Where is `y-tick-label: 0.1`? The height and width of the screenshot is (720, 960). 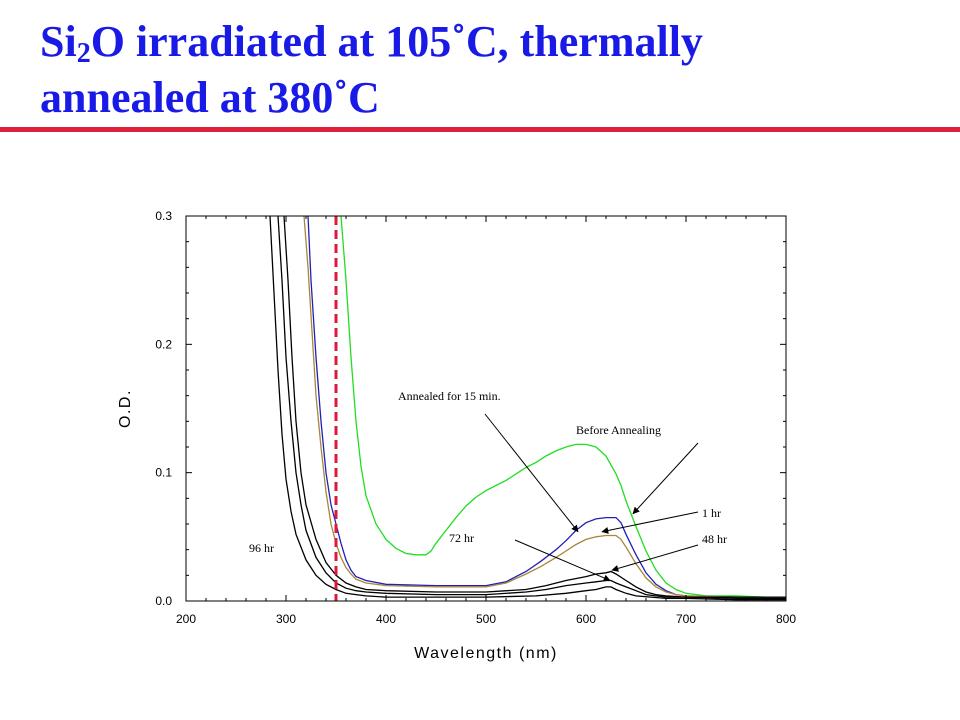 y-tick-label: 0.1 is located at coordinates (163, 473).